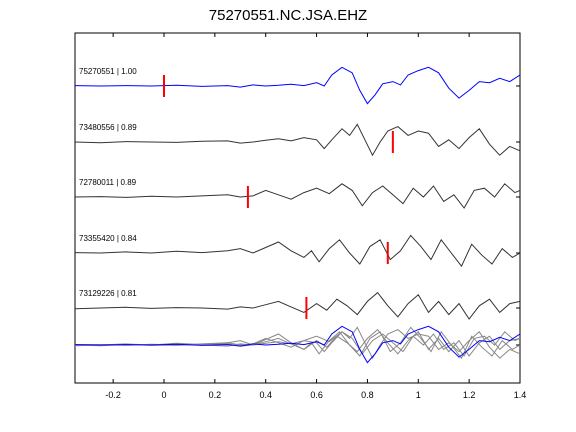 This screenshot has width=576, height=432. Describe the element at coordinates (520, 395) in the screenshot. I see `x-tick-label: 1.4` at that location.